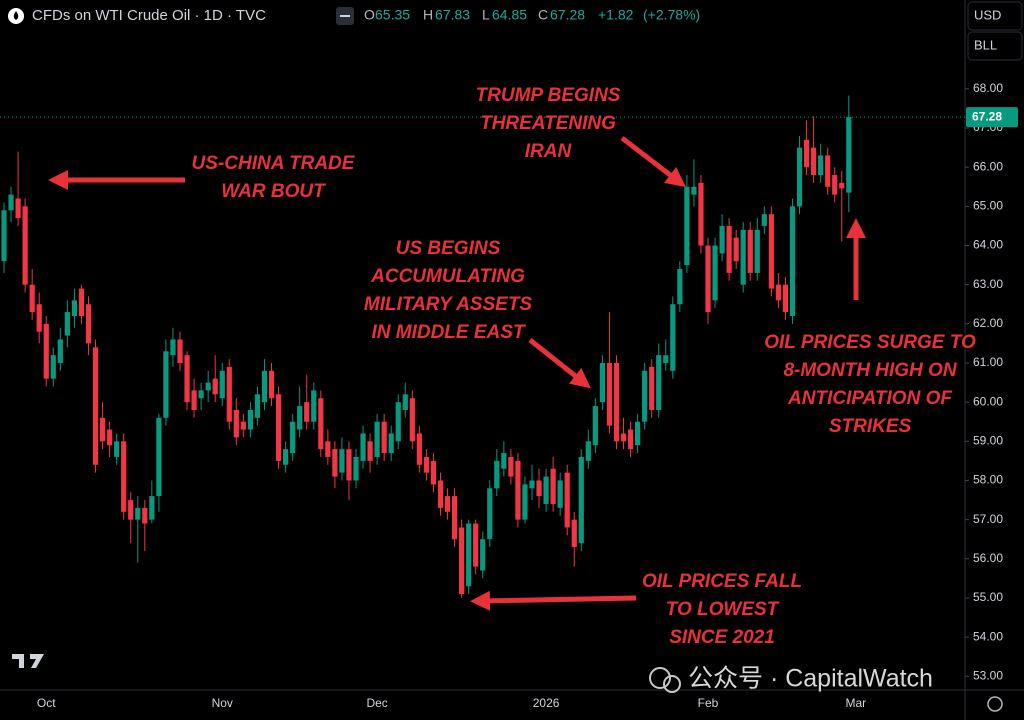  I want to click on currency-button, so click(995, 16).